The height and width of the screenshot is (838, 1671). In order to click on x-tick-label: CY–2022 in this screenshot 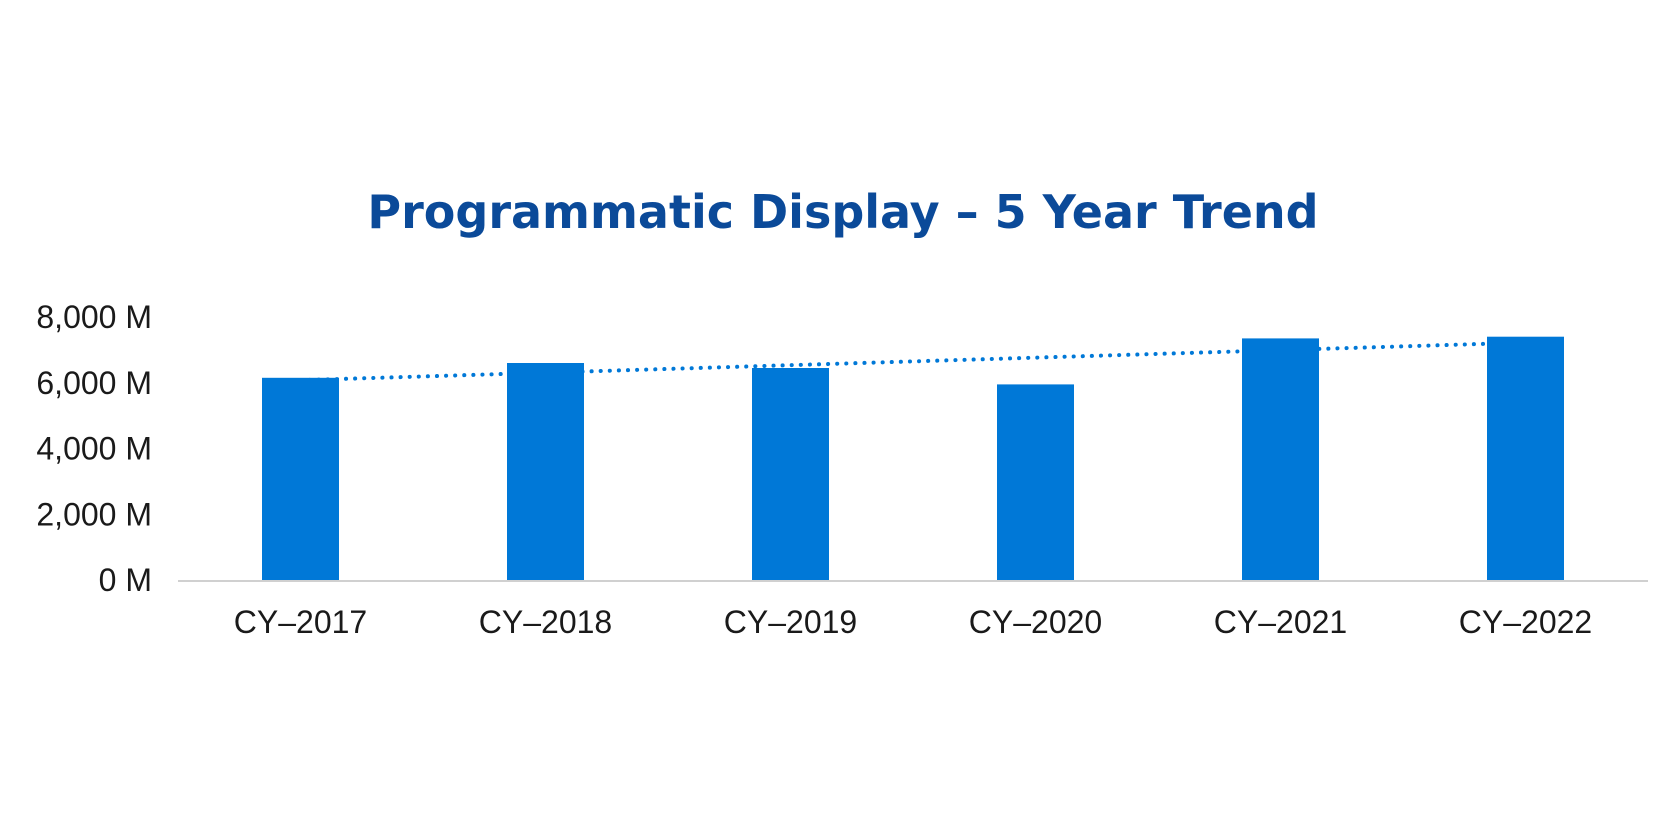, I will do `click(1525, 622)`.